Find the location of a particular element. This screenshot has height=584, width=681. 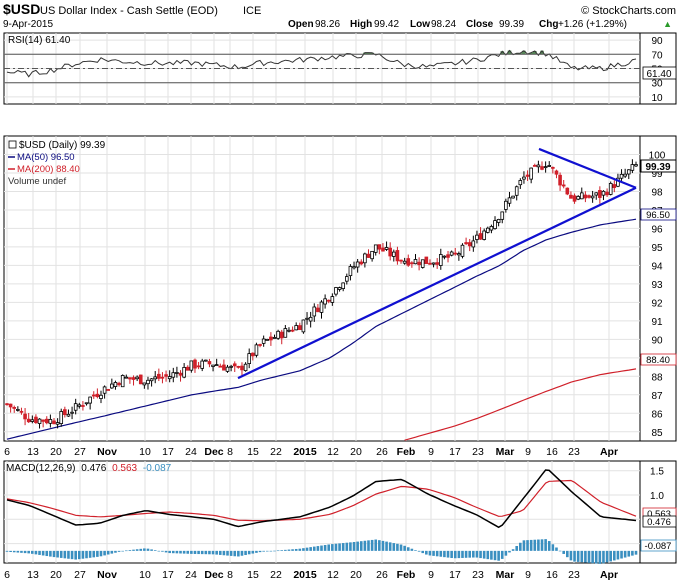

ma50-value-label: 96.50 is located at coordinates (658, 215).